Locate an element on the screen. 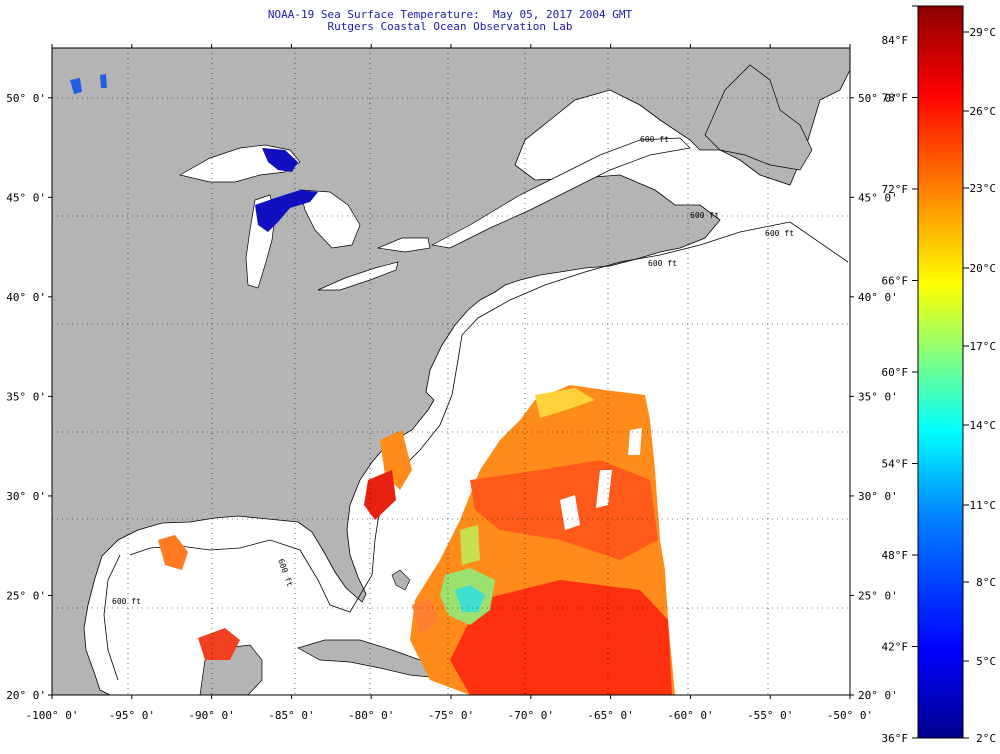 This screenshot has width=1000, height=754. colorbar-c-label: 8°C is located at coordinates (986, 582).